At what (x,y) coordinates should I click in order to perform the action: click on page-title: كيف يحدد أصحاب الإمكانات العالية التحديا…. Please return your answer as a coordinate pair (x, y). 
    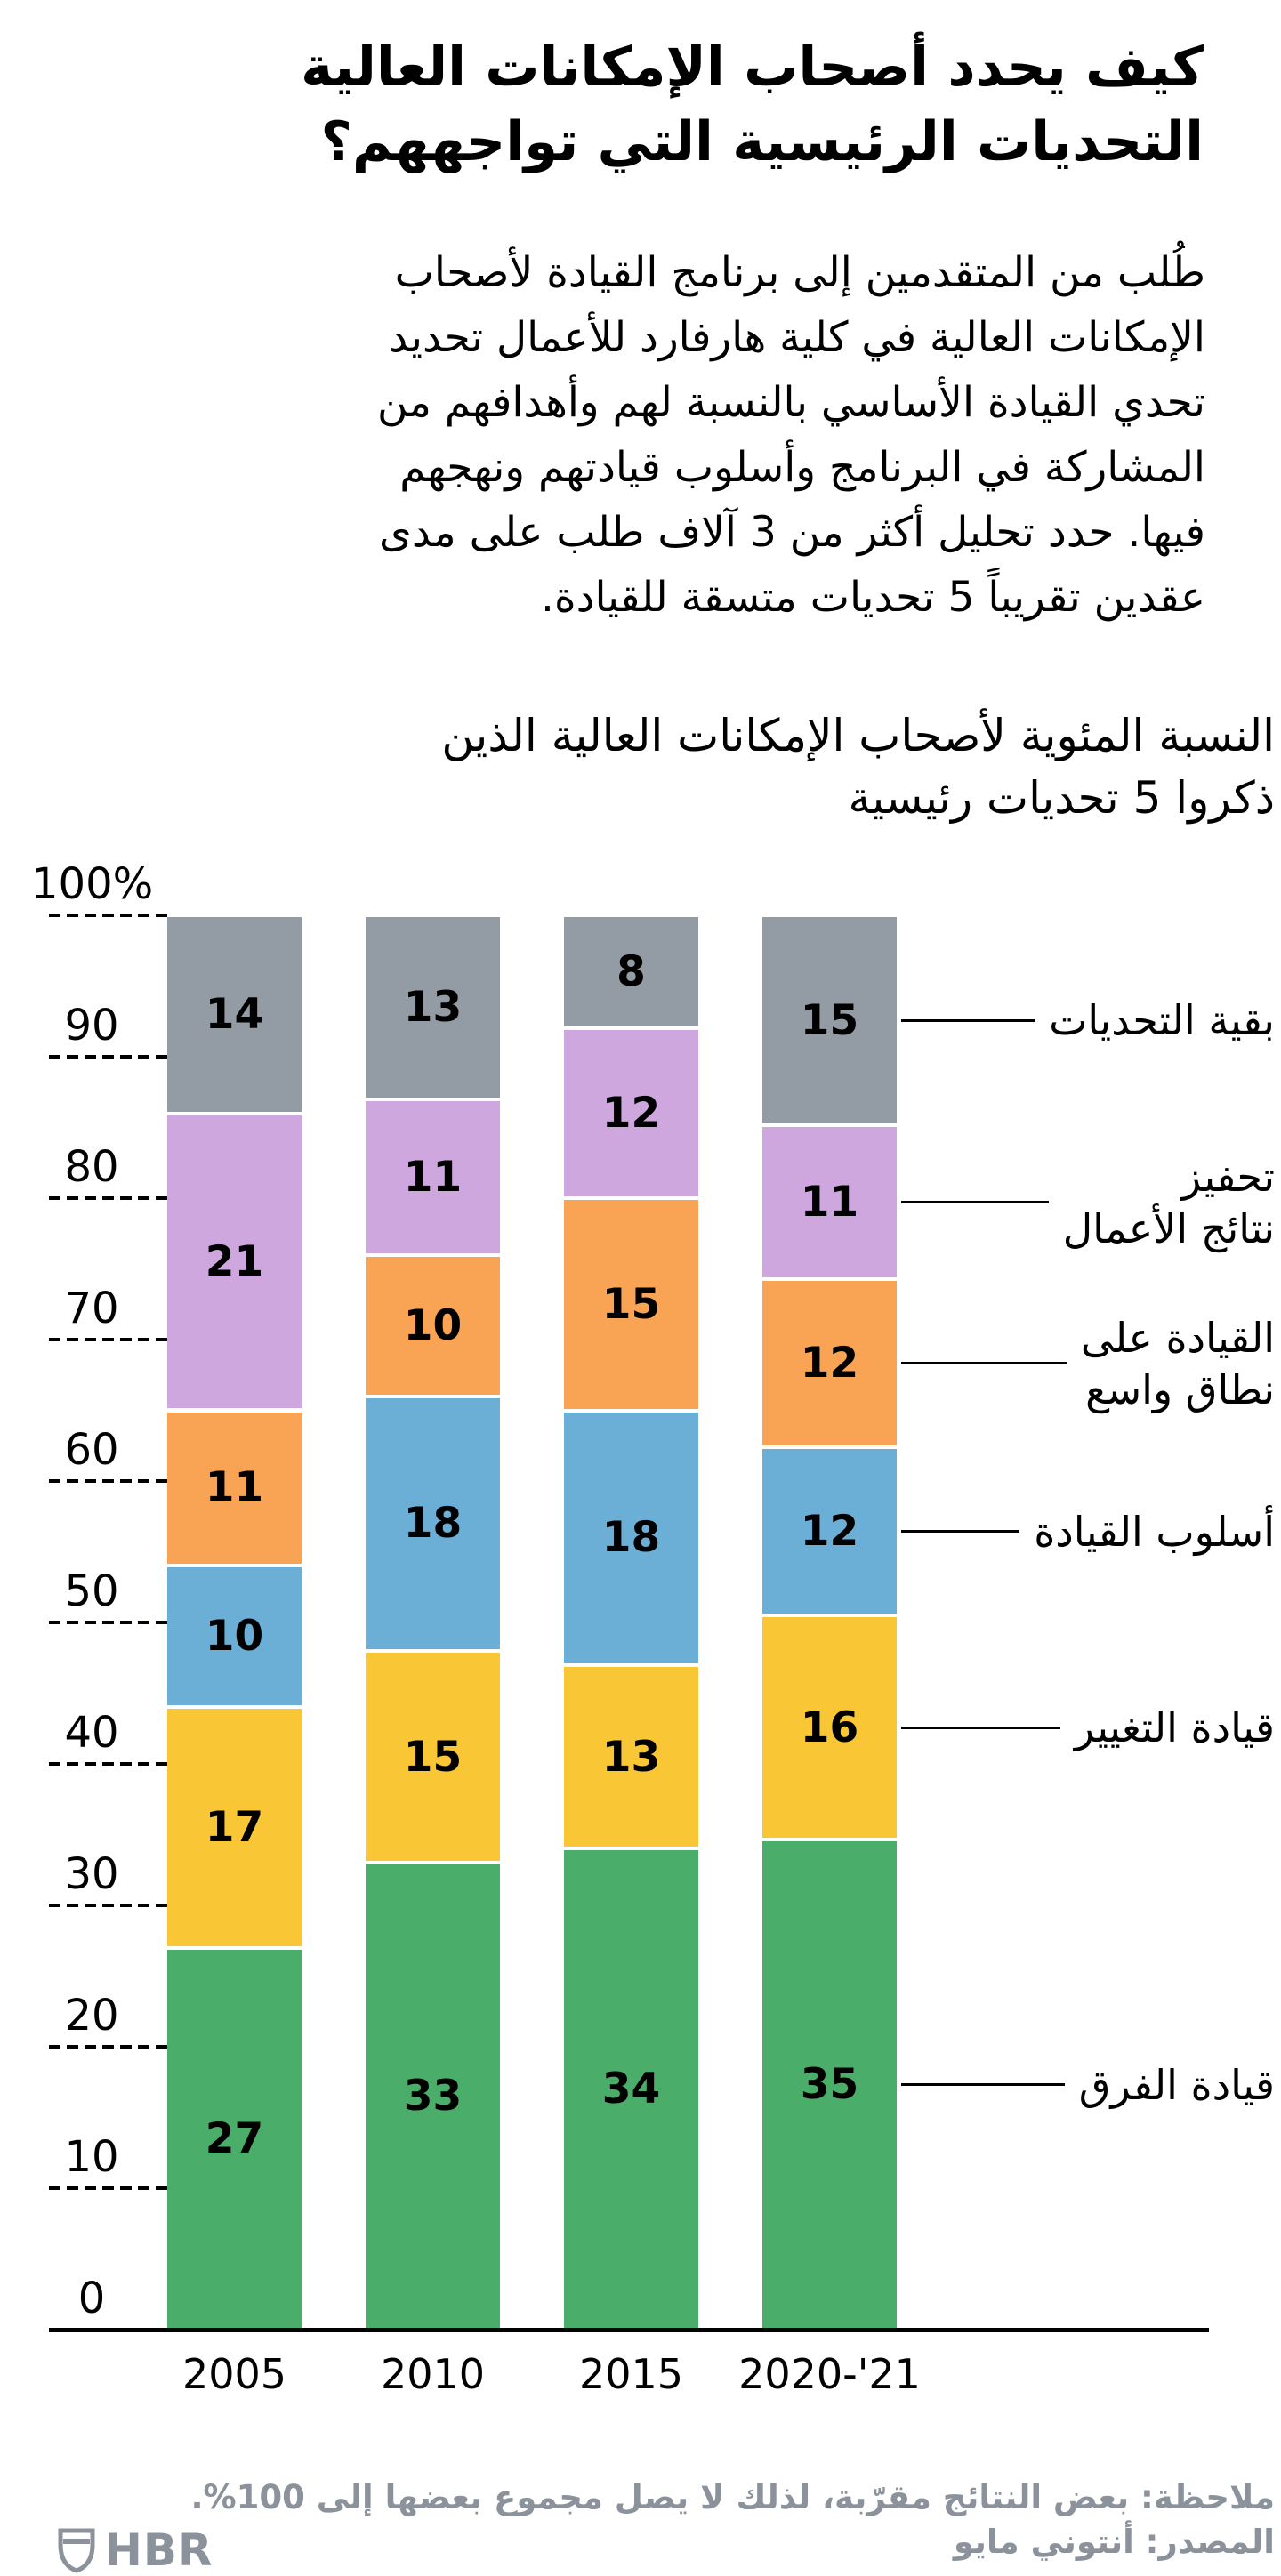
    Looking at the image, I should click on (752, 104).